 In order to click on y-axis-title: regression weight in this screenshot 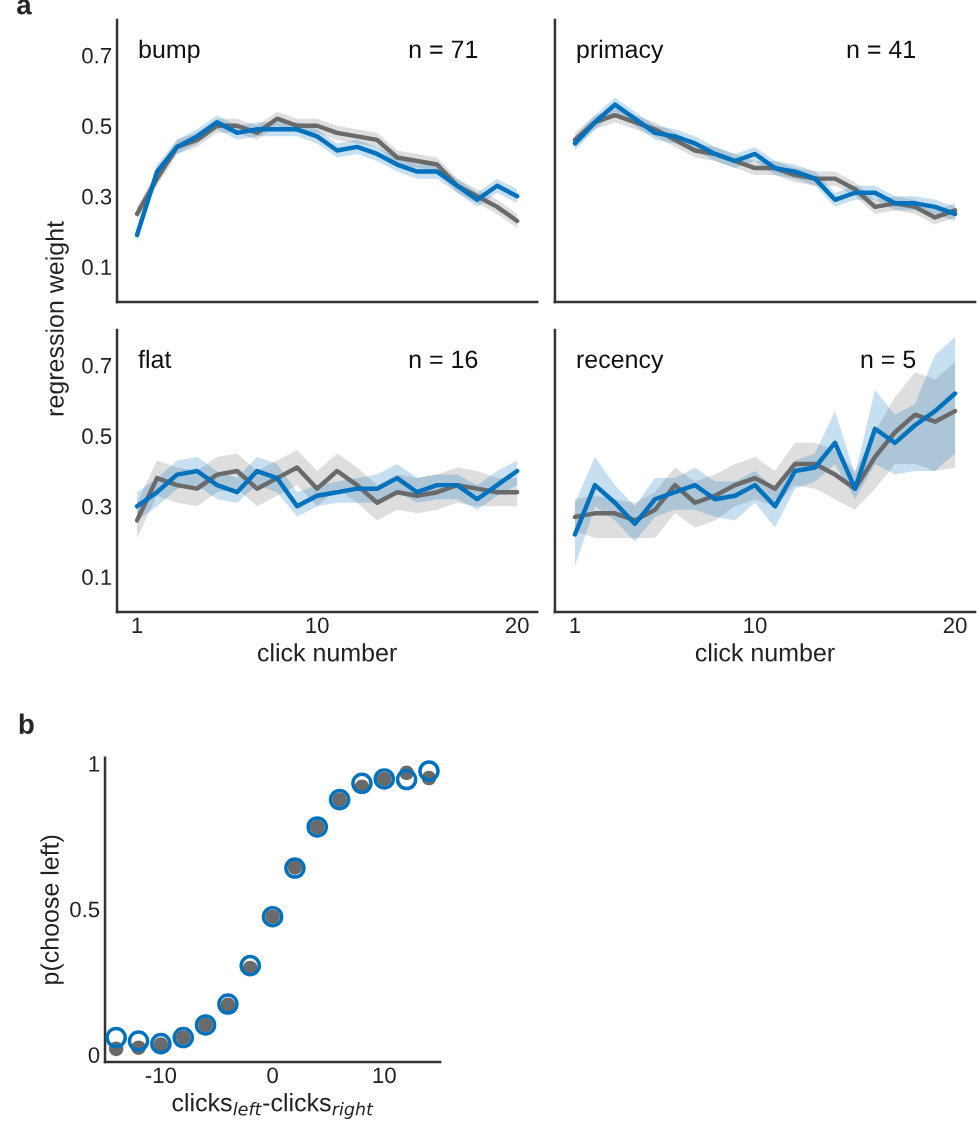, I will do `click(57, 318)`.